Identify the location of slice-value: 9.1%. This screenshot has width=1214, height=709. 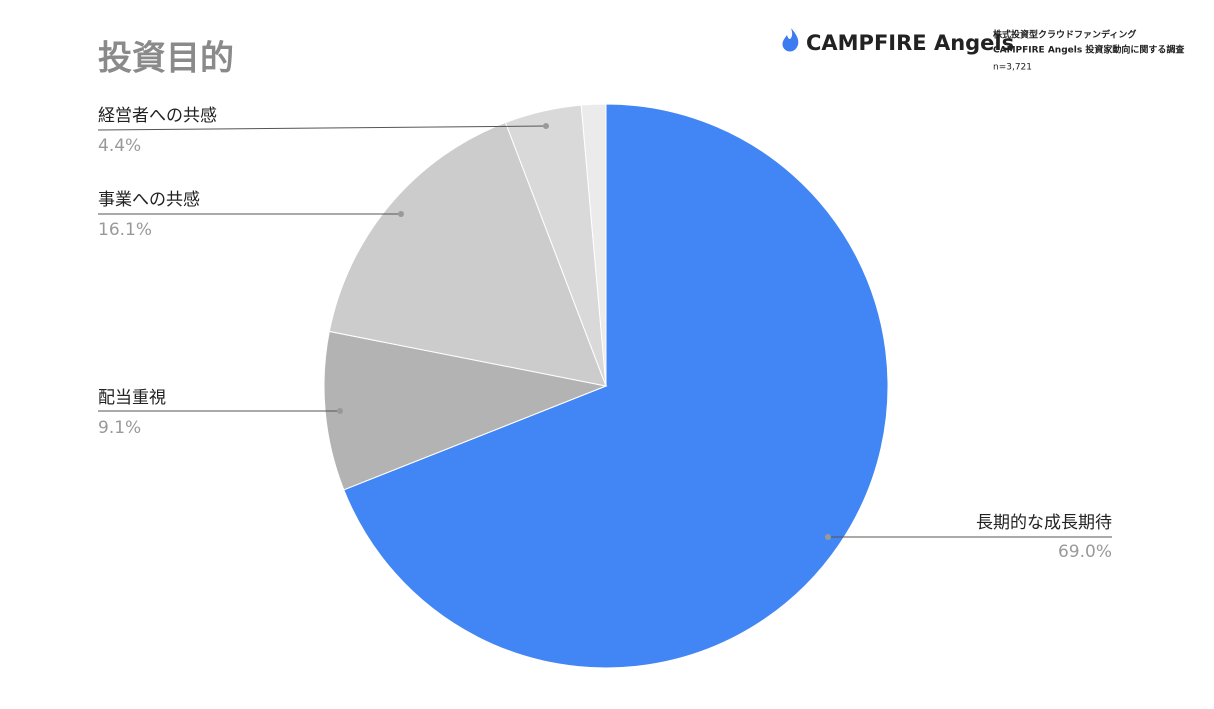
(119, 428).